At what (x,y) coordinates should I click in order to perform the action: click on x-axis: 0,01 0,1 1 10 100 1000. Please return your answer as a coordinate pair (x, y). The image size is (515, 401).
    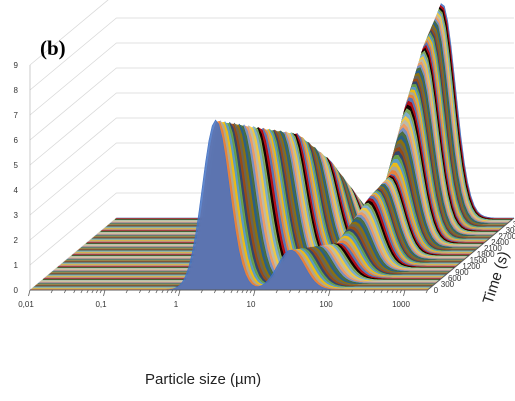
    Looking at the image, I should click on (223, 299).